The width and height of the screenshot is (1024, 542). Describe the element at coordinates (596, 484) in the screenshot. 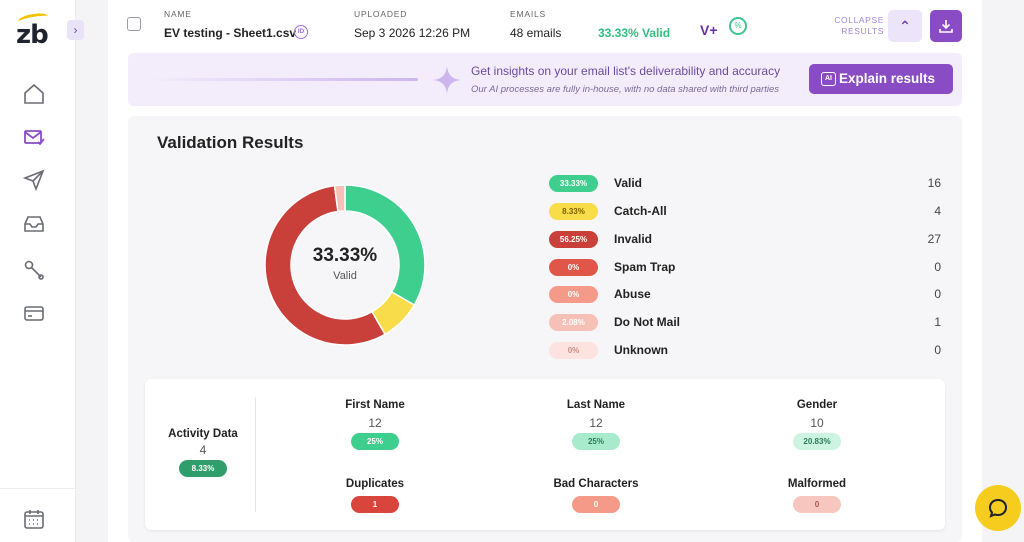

I see `activity-stat-name: Bad Characters` at that location.